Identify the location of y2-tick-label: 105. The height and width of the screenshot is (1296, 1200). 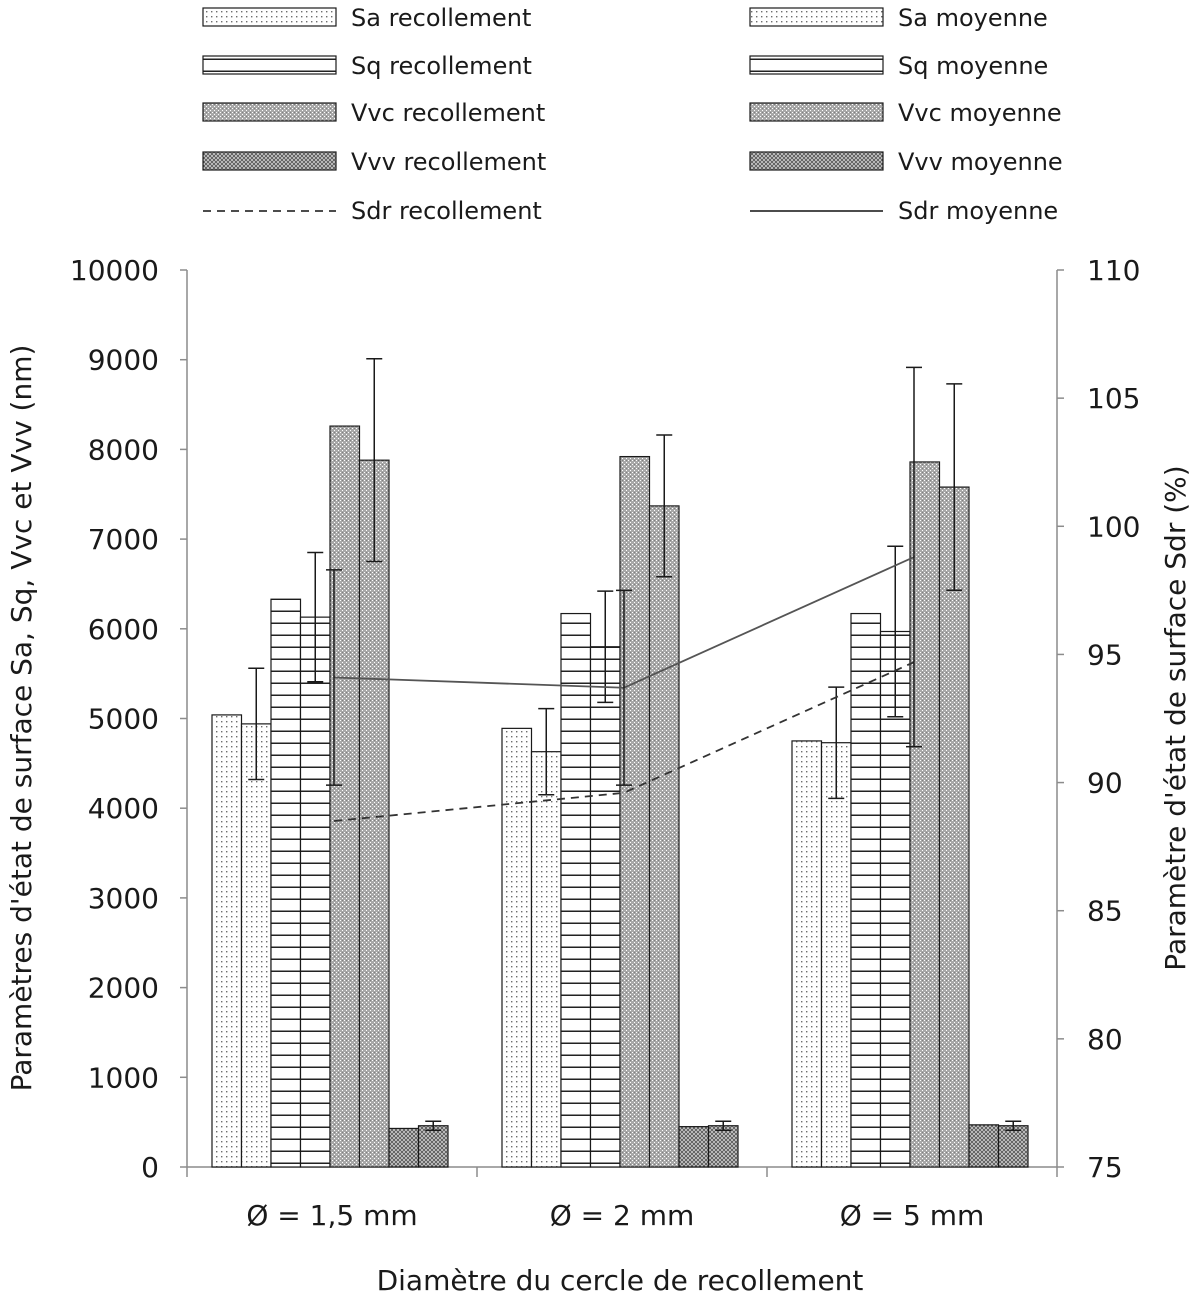
(1113, 398).